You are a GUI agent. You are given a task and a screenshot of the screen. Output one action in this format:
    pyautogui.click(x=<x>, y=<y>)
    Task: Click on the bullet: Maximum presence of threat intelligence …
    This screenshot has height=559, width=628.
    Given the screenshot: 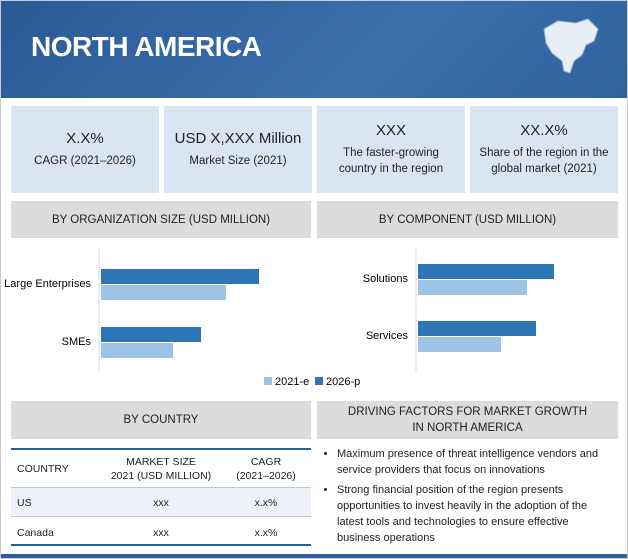 What is the action you would take?
    pyautogui.click(x=476, y=462)
    